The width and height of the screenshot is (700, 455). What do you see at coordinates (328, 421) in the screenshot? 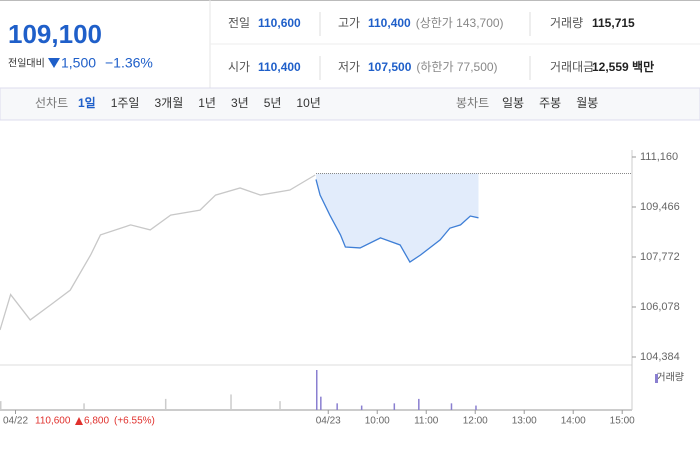
I see `x-tick-label: 04/23` at bounding box center [328, 421].